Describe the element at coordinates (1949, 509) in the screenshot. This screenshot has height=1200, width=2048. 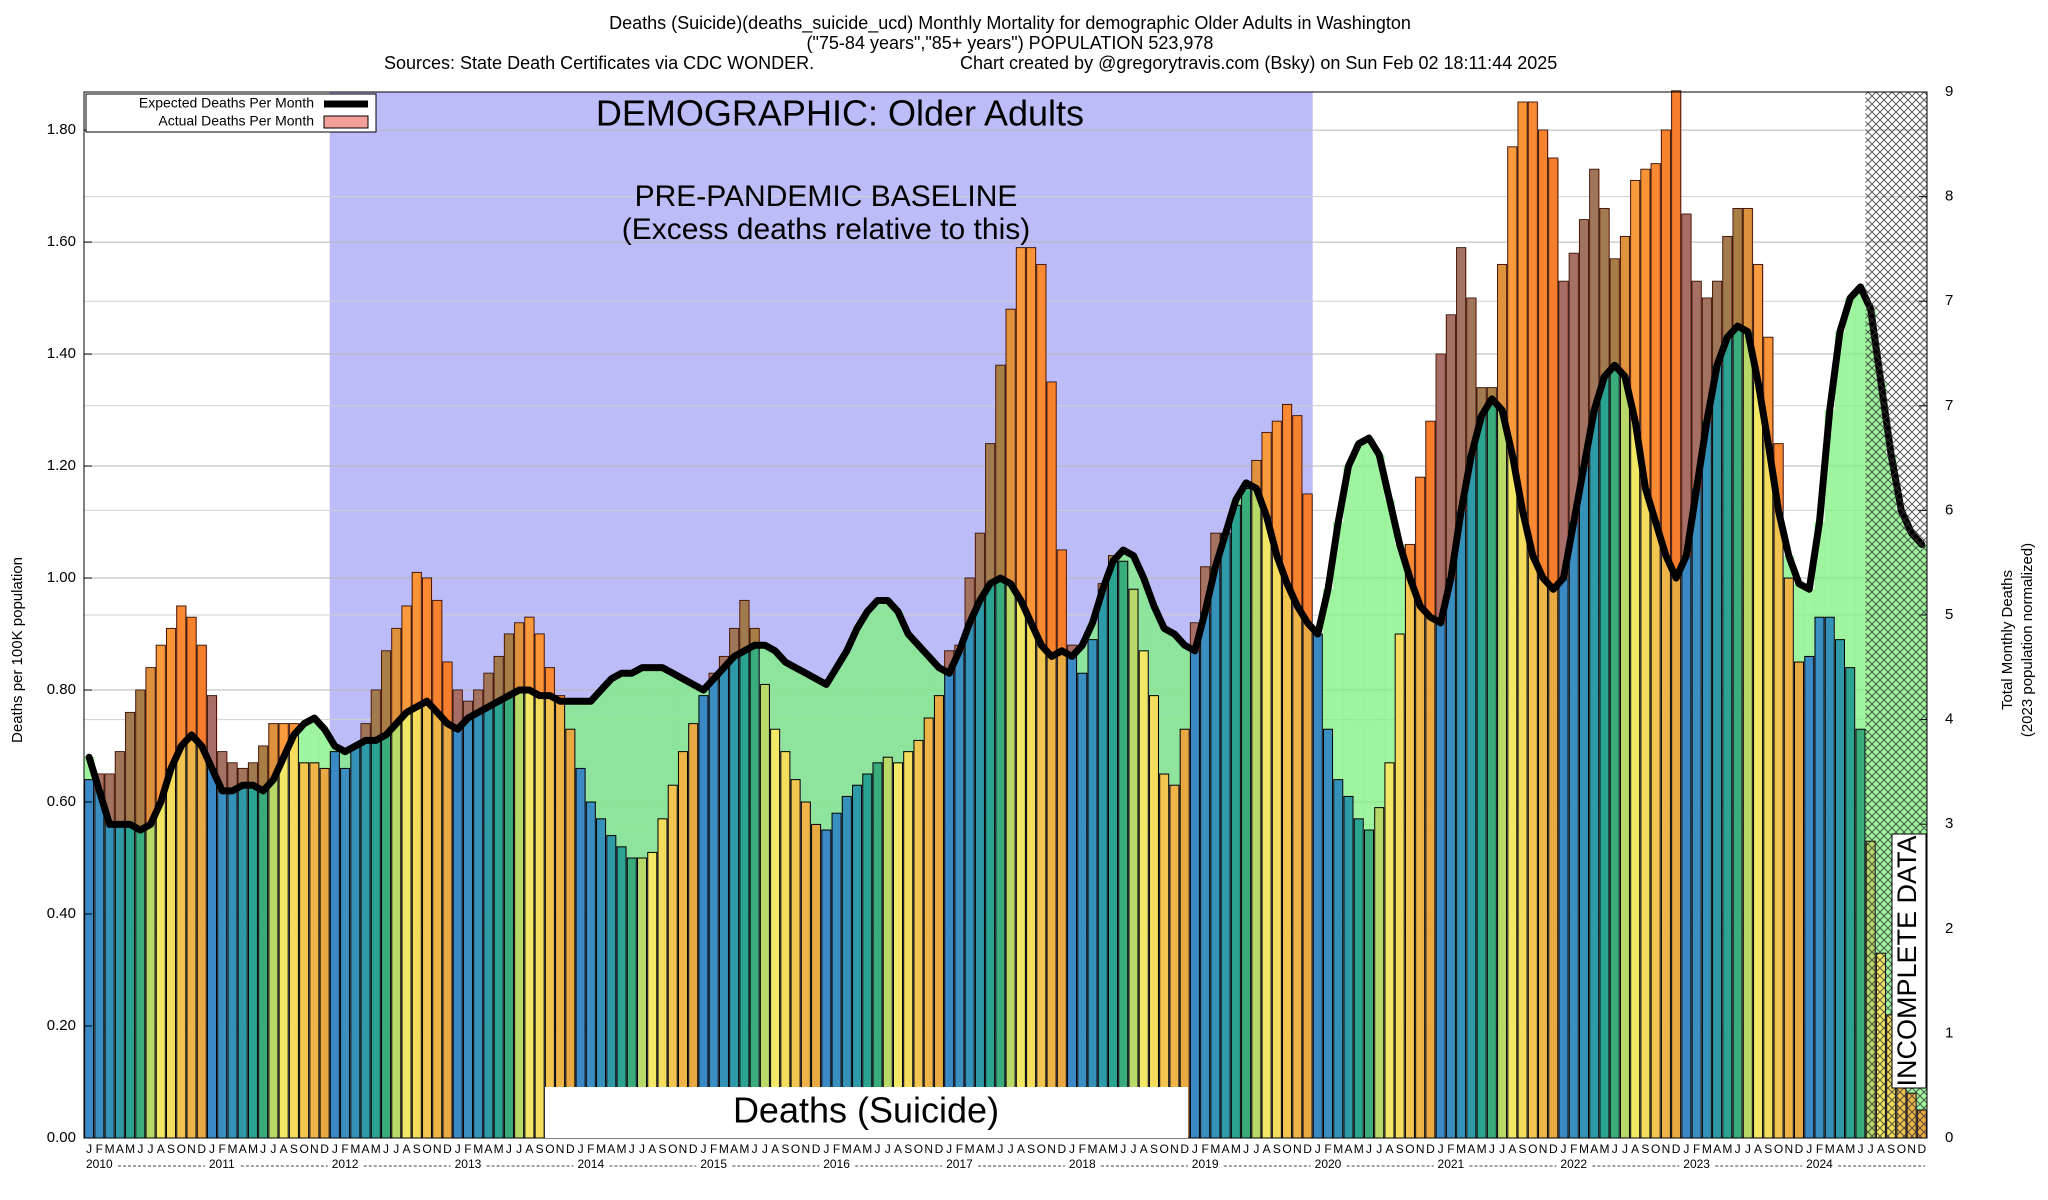
I see `y2-tick-label: 6` at that location.